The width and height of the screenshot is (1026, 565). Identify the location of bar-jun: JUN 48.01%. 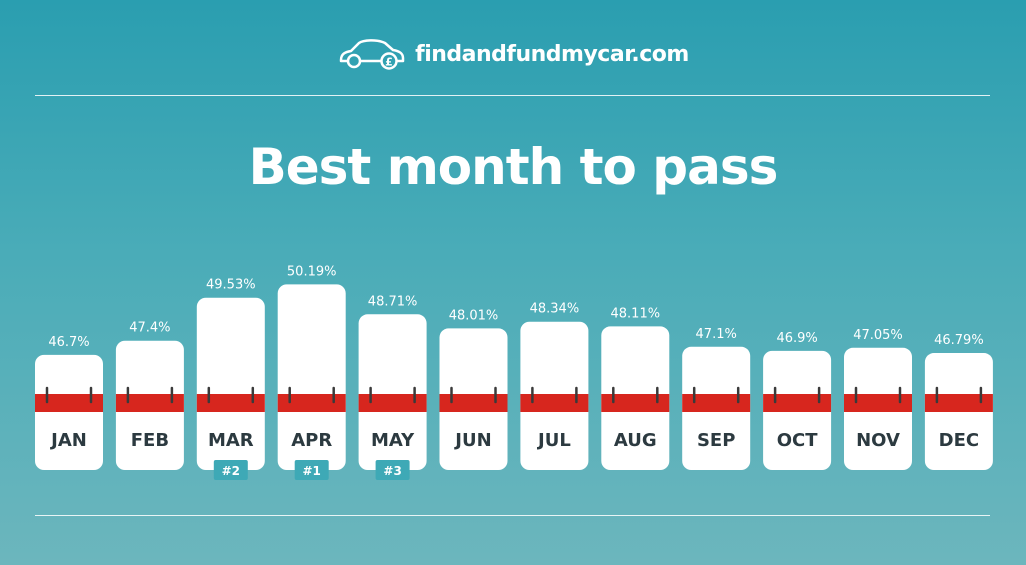
(473, 389).